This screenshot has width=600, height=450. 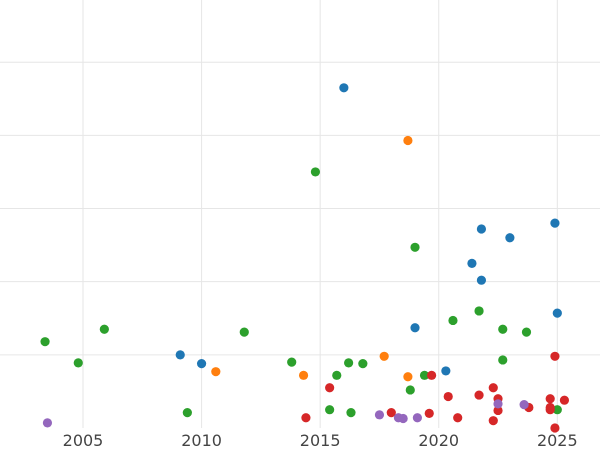 I want to click on x-tick-label: 2010, so click(x=201, y=440).